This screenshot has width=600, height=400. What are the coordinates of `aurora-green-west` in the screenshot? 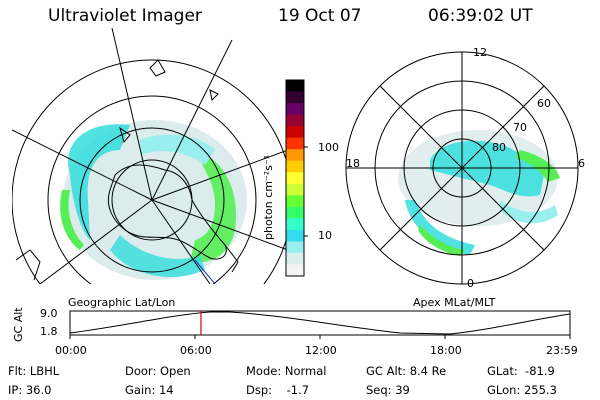 It's located at (72, 220).